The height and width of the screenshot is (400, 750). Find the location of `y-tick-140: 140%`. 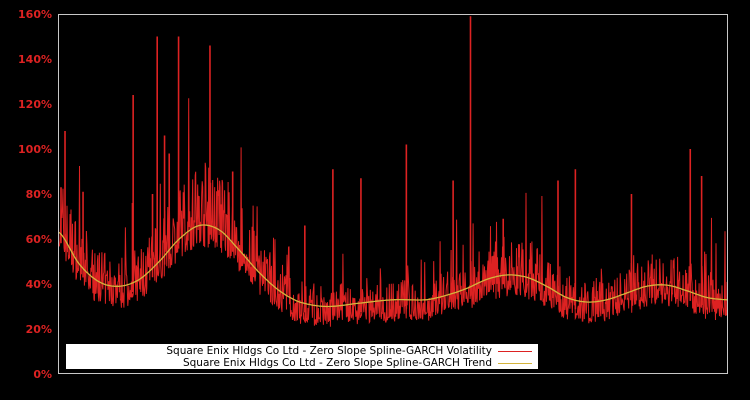

y-tick-140: 140% is located at coordinates (35, 59).